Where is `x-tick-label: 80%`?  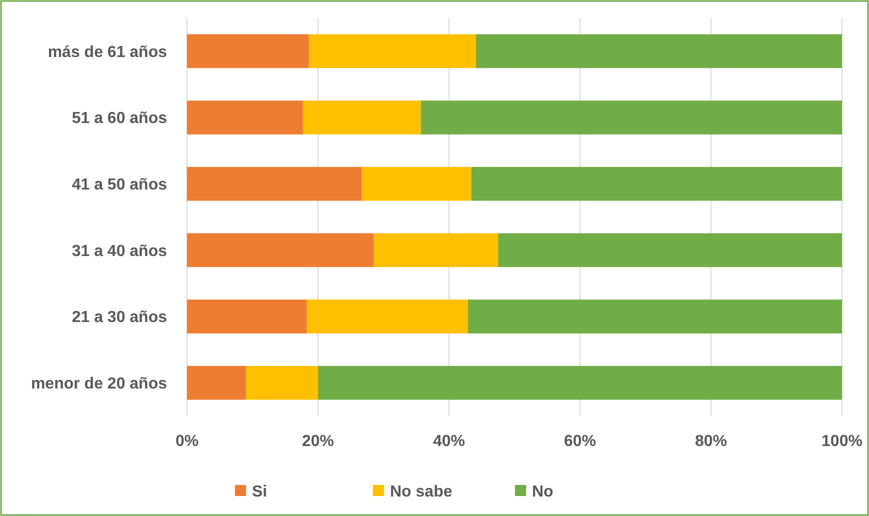 x-tick-label: 80% is located at coordinates (711, 441).